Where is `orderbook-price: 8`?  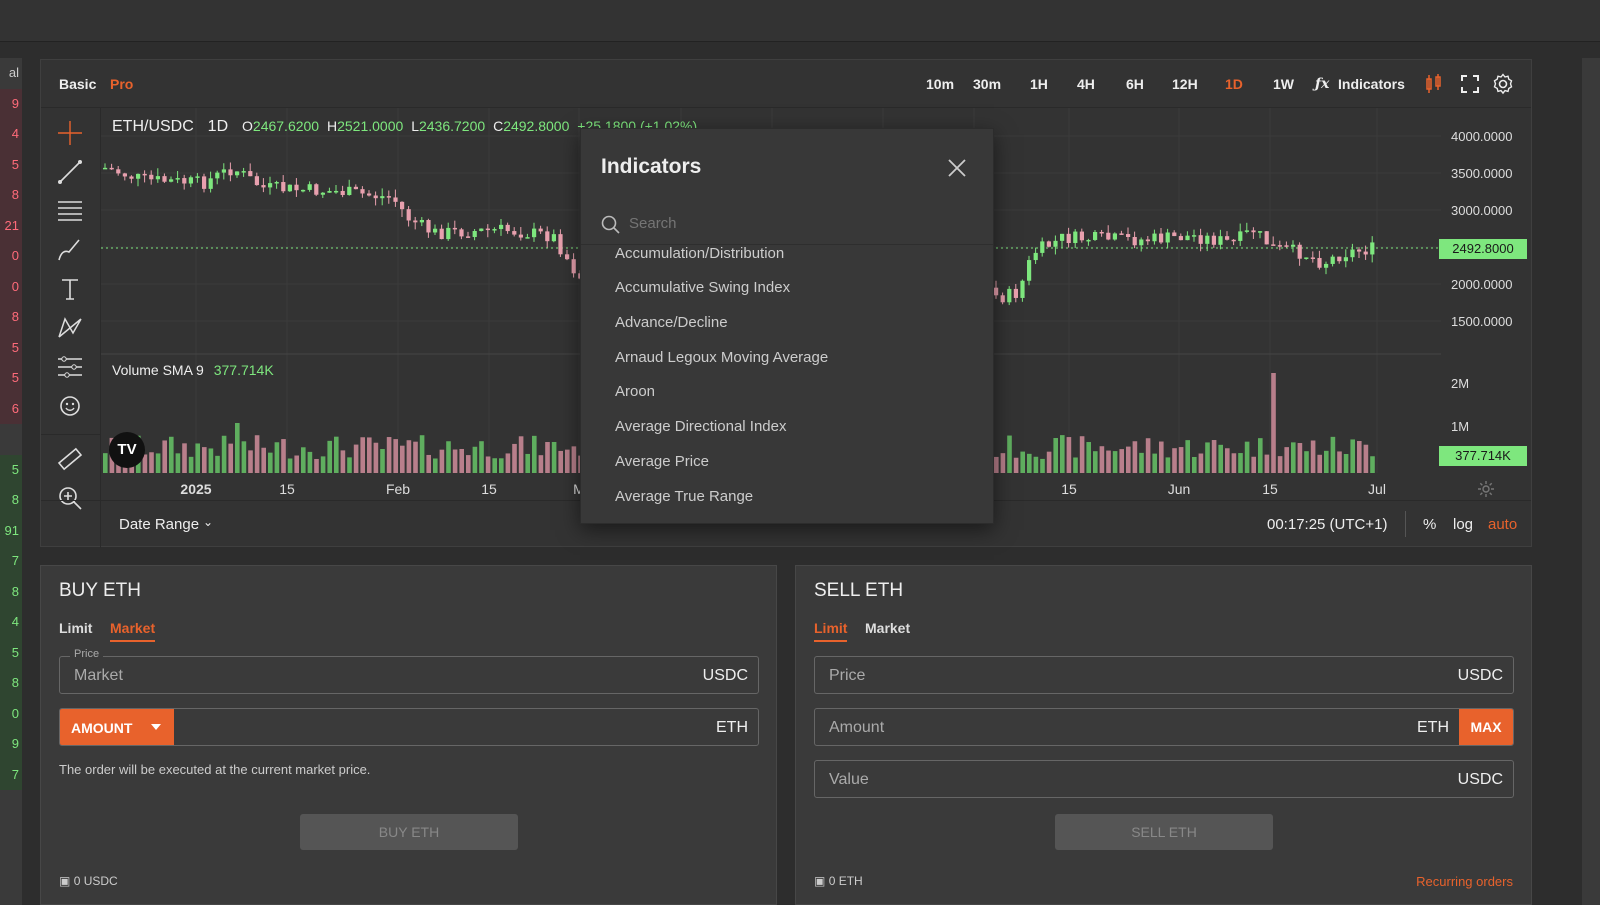
orderbook-price: 8 is located at coordinates (11, 500).